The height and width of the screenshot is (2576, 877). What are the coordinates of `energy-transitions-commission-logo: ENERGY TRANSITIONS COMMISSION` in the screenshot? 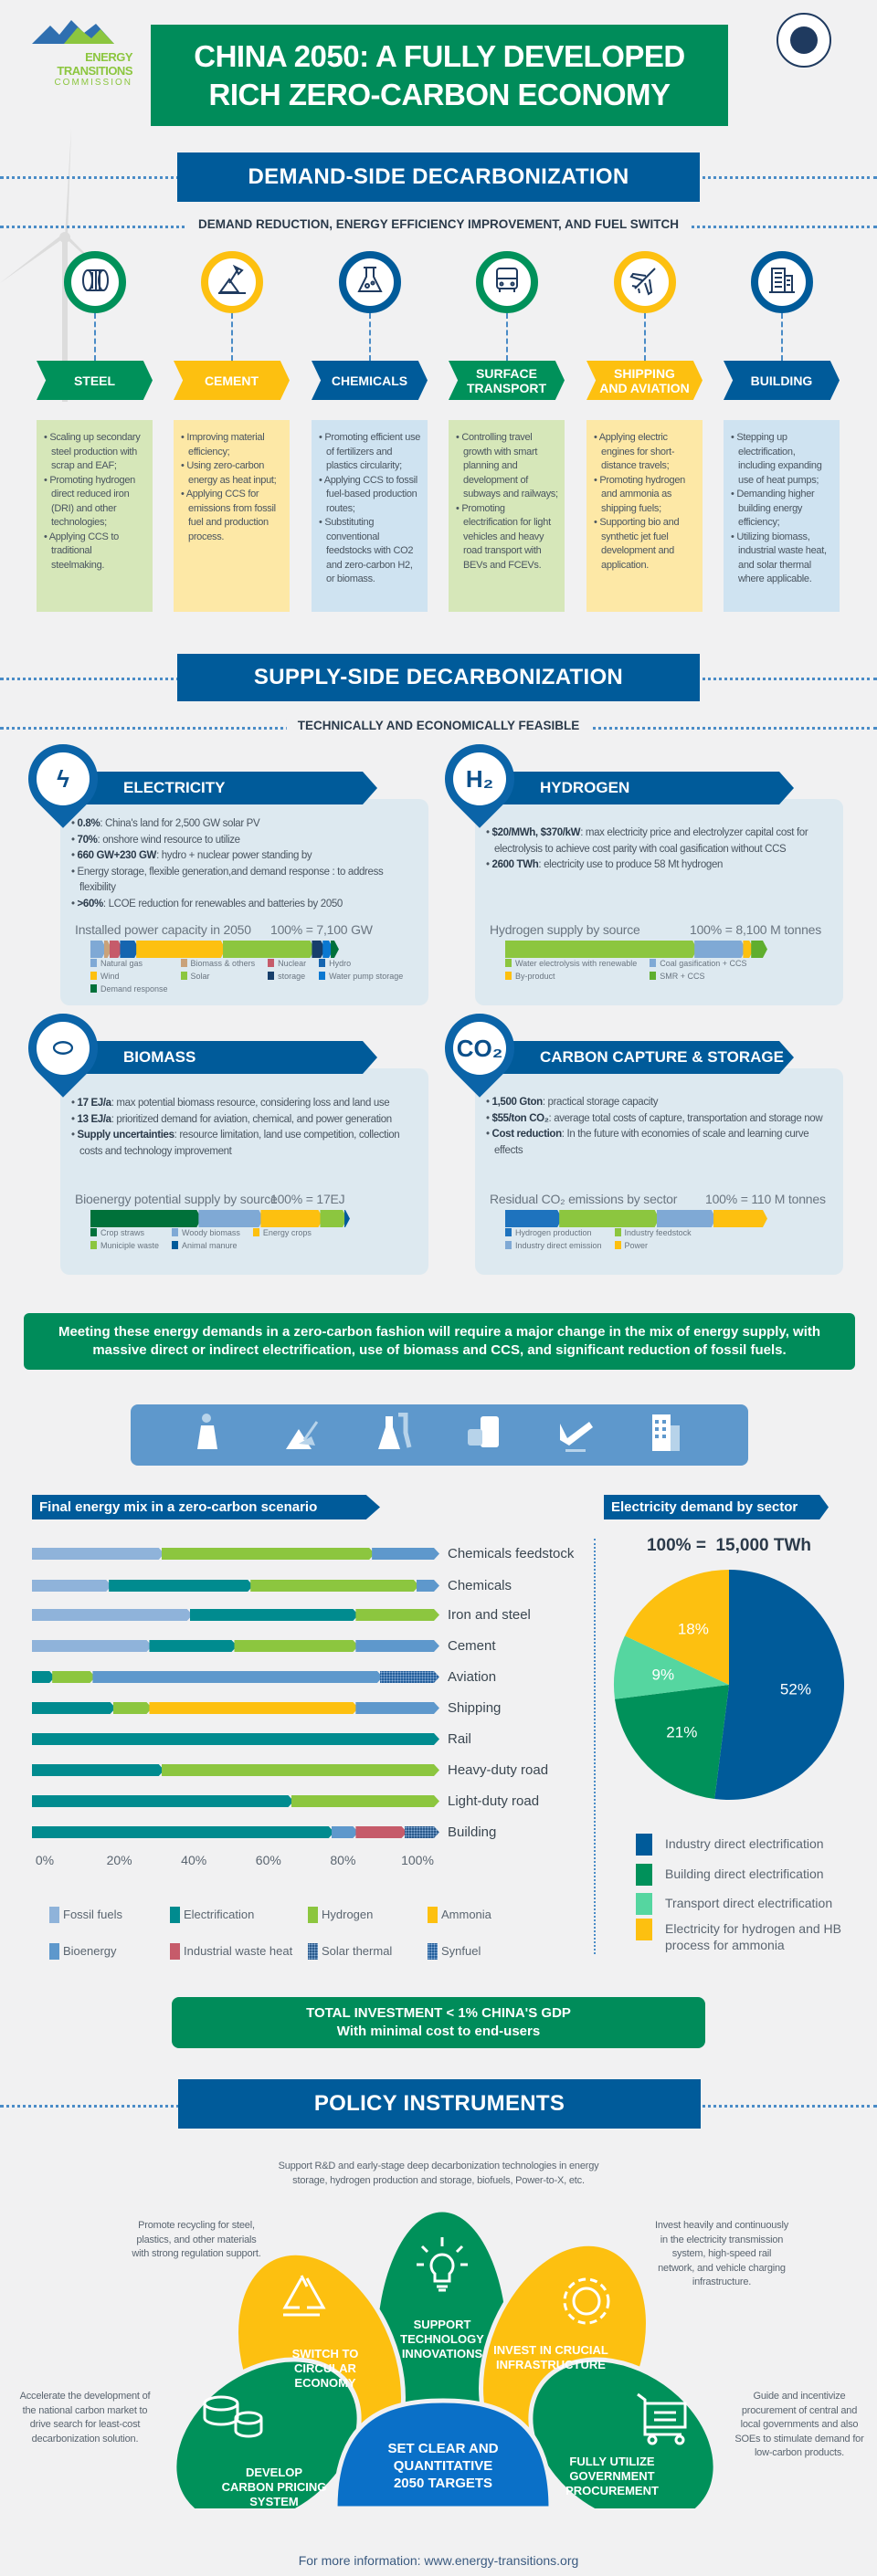 It's located at (71, 53).